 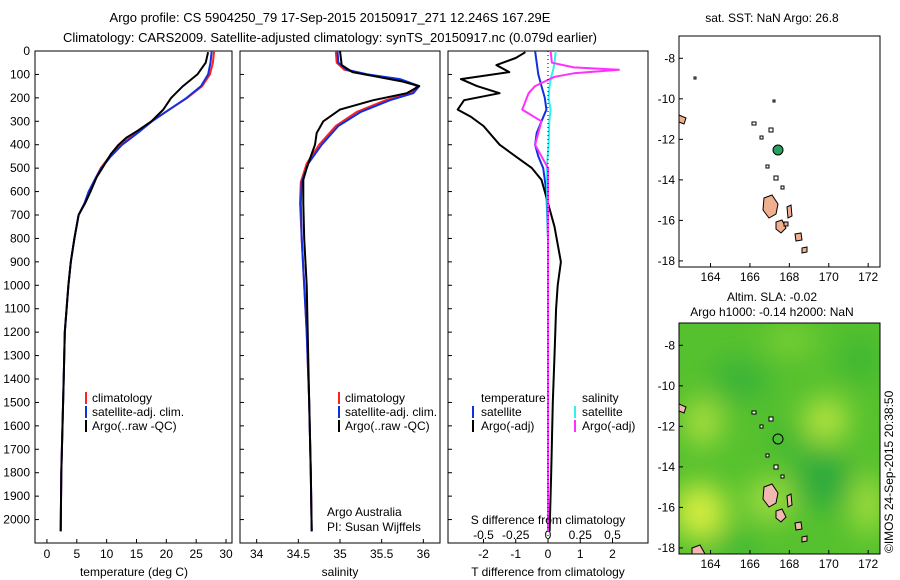 What do you see at coordinates (612, 554) in the screenshot?
I see `t-diff-tick-label: 2` at bounding box center [612, 554].